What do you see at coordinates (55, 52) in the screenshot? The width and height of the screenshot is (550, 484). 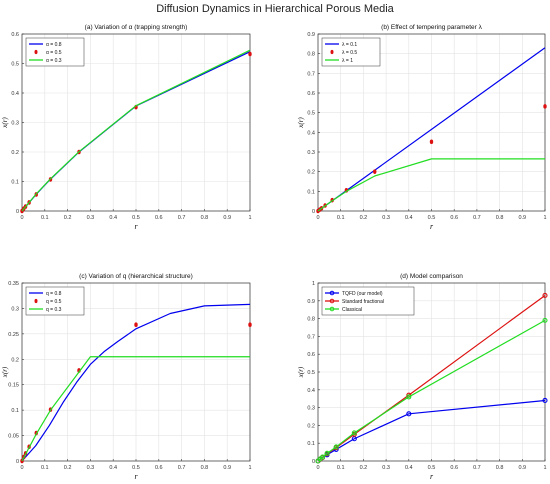 I see `legend: α = 0.8 α = 0.5 α = 0.3` at bounding box center [55, 52].